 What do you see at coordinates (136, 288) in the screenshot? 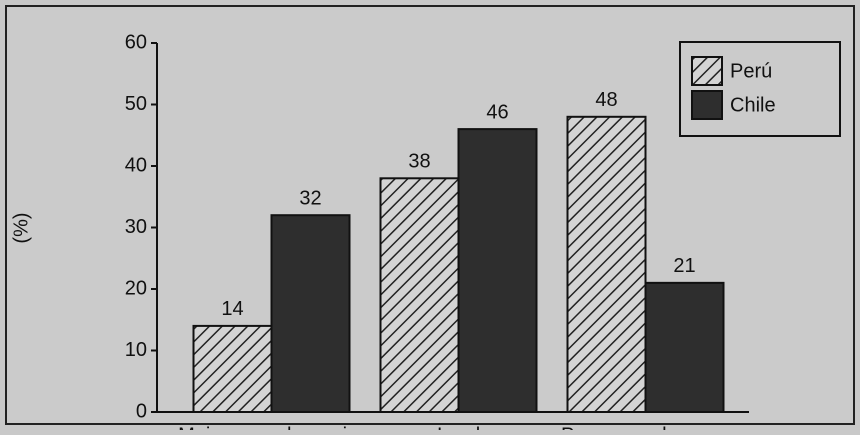
I see `y-tick-label: 20` at bounding box center [136, 288].